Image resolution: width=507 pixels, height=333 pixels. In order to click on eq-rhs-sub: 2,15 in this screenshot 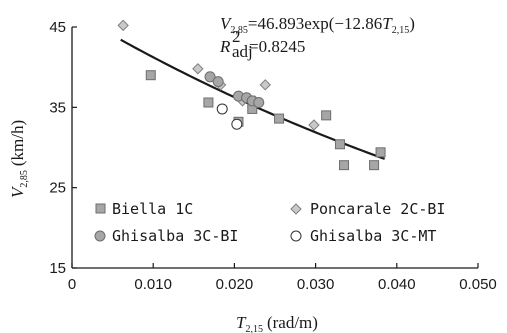, I will do `click(401, 30)`.